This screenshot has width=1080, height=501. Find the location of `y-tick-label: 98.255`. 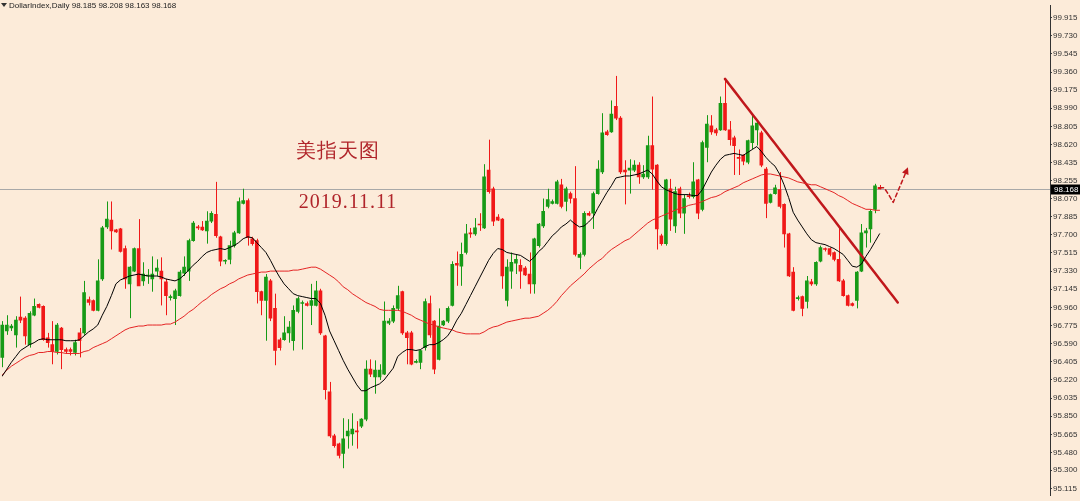

y-tick-label: 98.255 is located at coordinates (1066, 180).